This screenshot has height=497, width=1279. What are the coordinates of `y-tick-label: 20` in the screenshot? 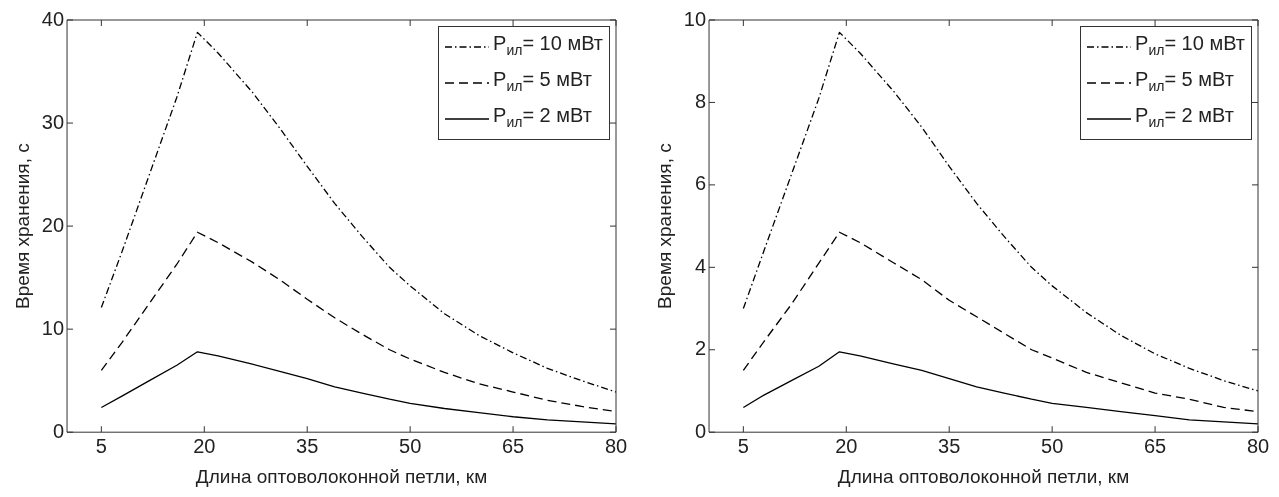 It's located at (53, 224).